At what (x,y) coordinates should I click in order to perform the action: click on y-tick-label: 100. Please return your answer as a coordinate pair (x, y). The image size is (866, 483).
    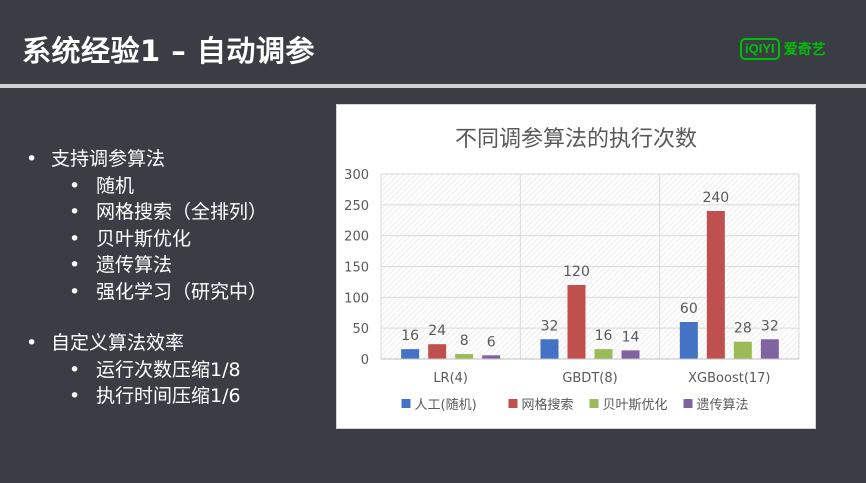
    Looking at the image, I should click on (356, 298).